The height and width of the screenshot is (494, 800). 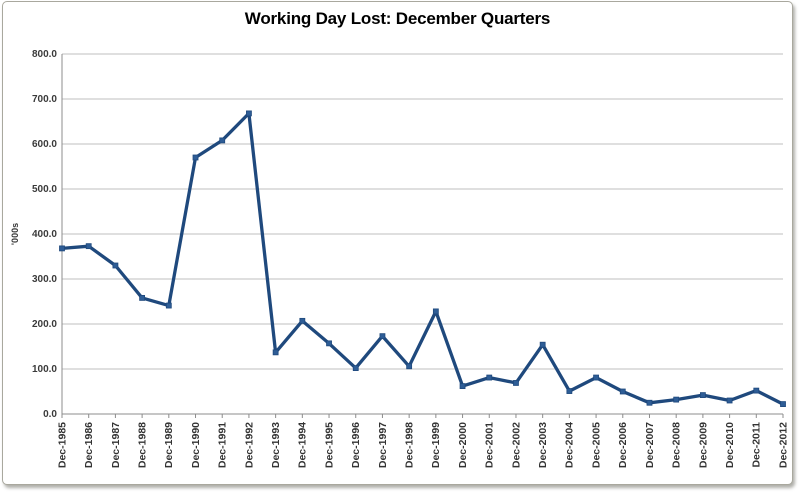 I want to click on y-tick-label: 300.0, so click(x=44, y=279).